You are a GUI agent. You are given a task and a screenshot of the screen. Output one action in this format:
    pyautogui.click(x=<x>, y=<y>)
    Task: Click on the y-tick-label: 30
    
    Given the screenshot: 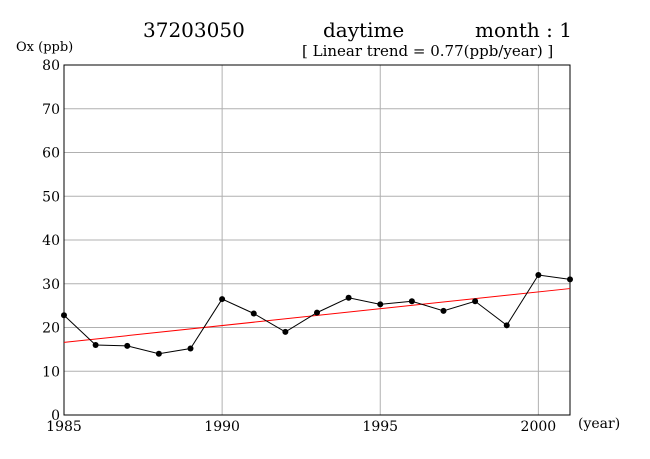 What is the action you would take?
    pyautogui.click(x=51, y=285)
    